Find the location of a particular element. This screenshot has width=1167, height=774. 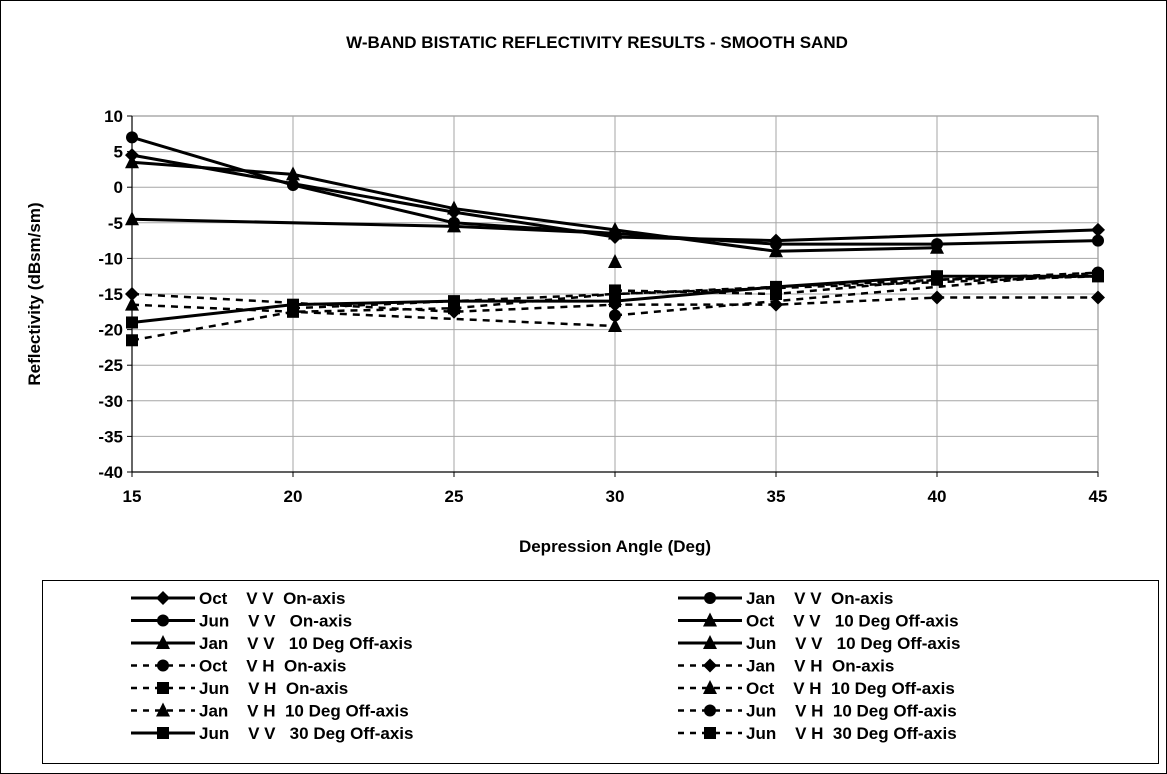

legend-label: Oct V V On-axis is located at coordinates (272, 598).